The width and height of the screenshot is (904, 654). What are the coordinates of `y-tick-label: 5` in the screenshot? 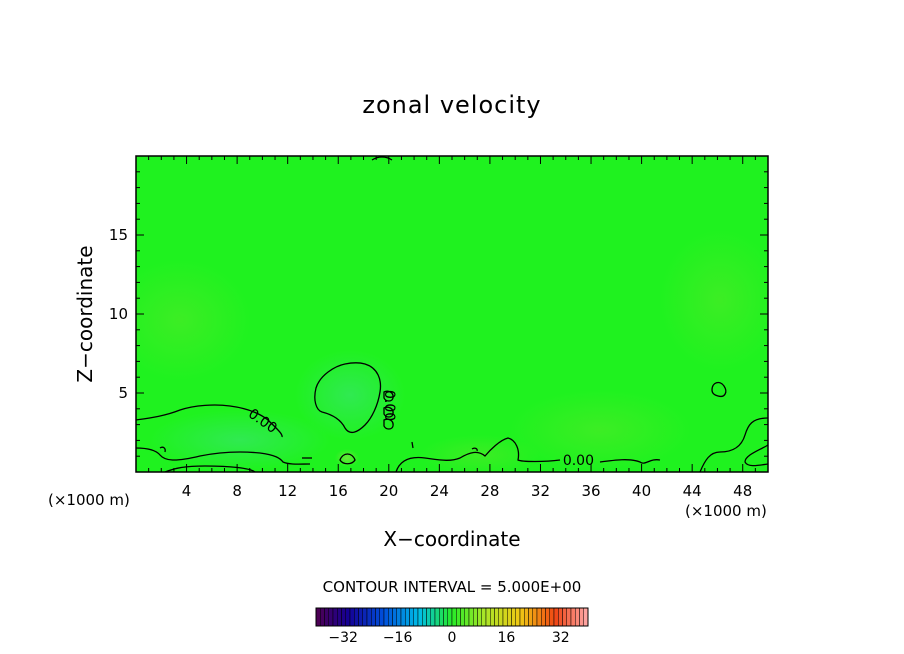 It's located at (123, 393).